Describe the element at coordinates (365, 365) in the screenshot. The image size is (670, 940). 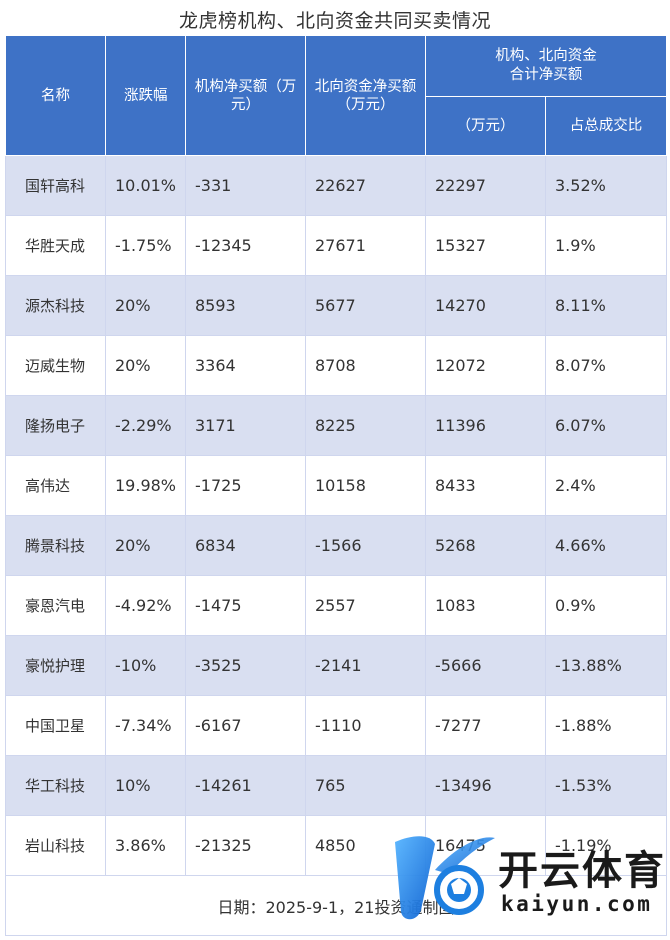
I see `cell-north: 8708` at that location.